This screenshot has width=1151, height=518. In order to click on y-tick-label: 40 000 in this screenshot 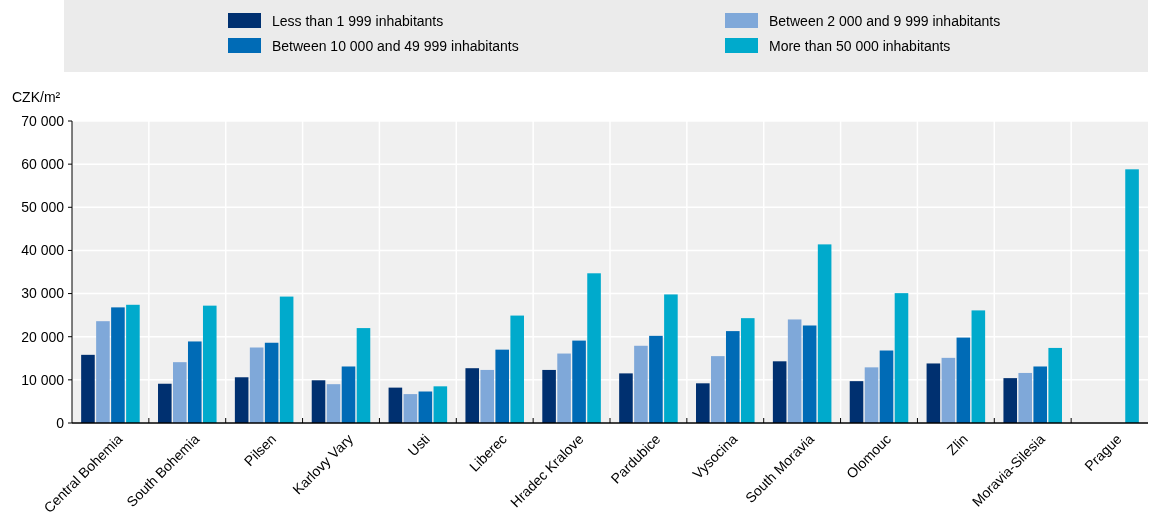, I will do `click(43, 250)`.